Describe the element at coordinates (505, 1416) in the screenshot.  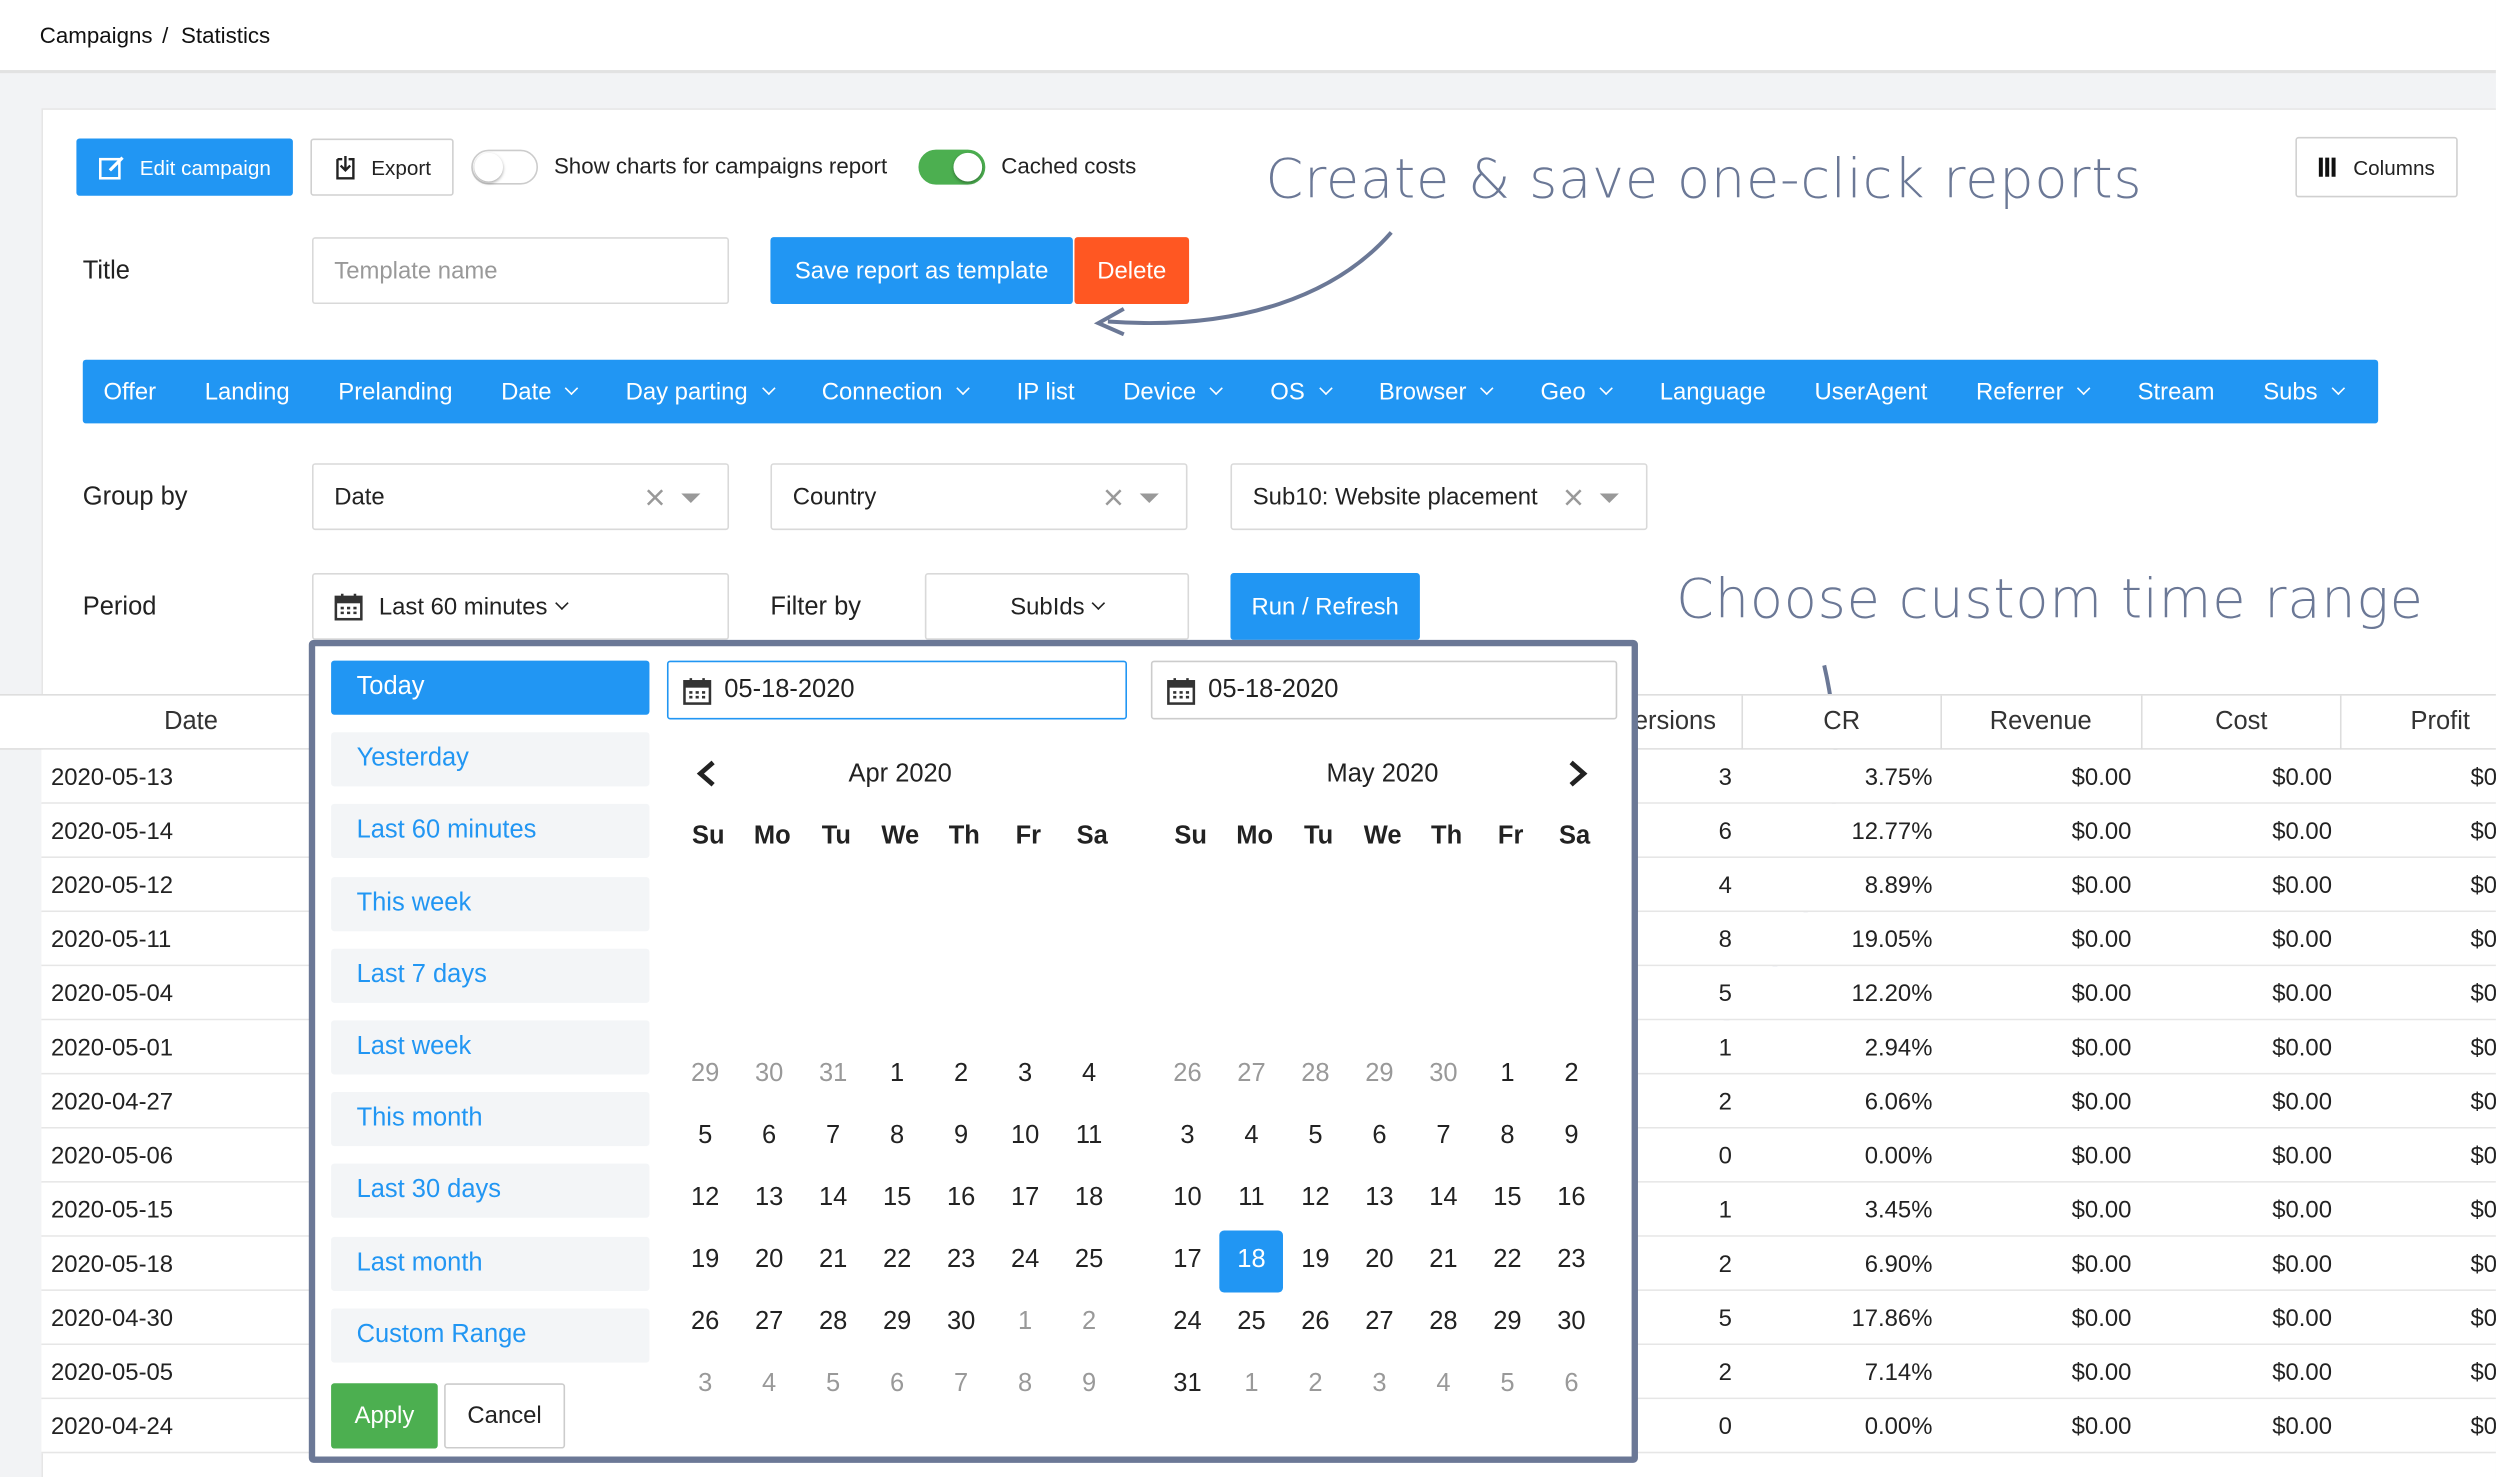
I see `cancel-button: Cancel` at that location.